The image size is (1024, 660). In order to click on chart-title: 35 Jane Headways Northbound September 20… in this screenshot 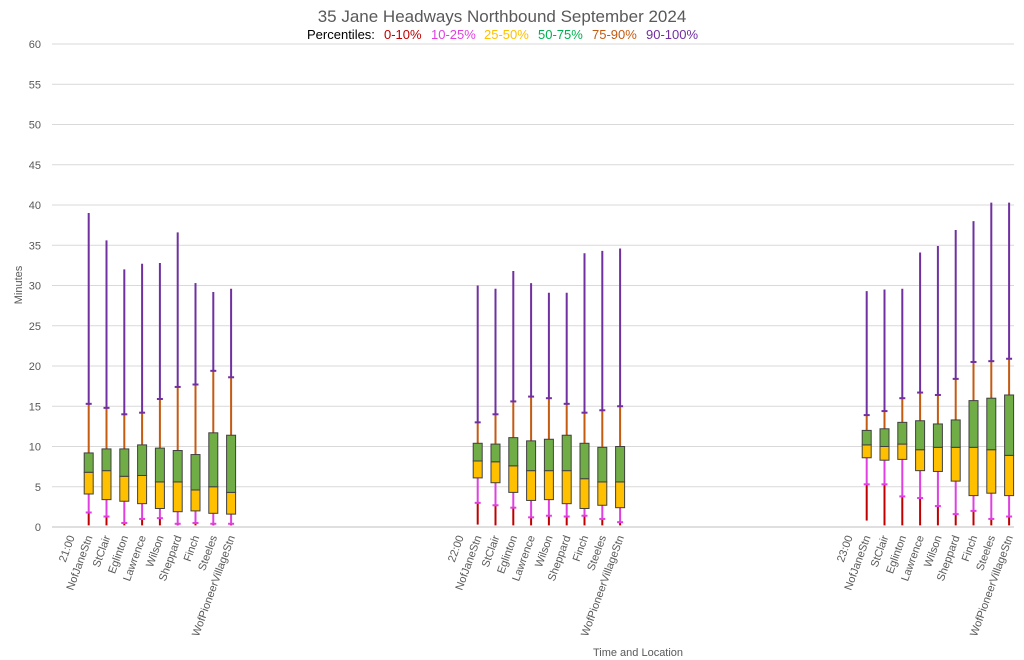, I will do `click(502, 16)`.